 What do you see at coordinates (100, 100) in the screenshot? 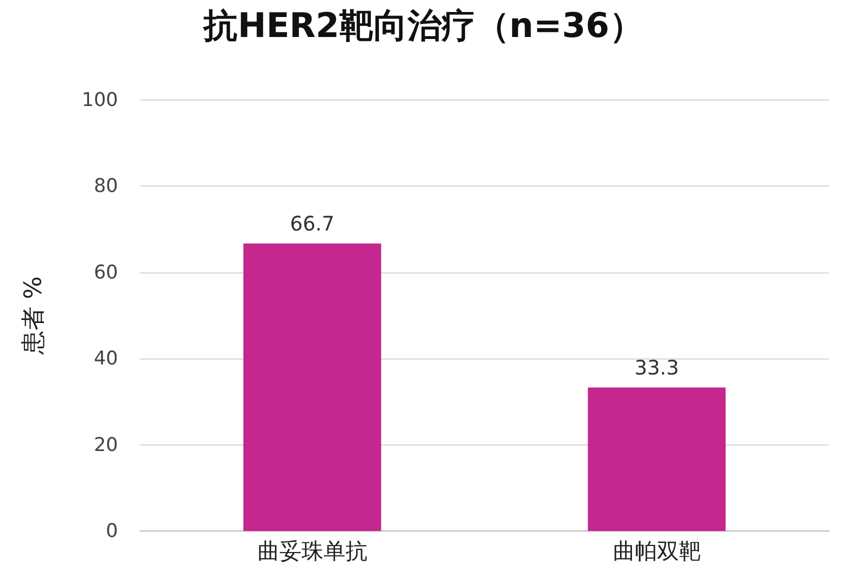
I see `y-tick-label: 100` at bounding box center [100, 100].